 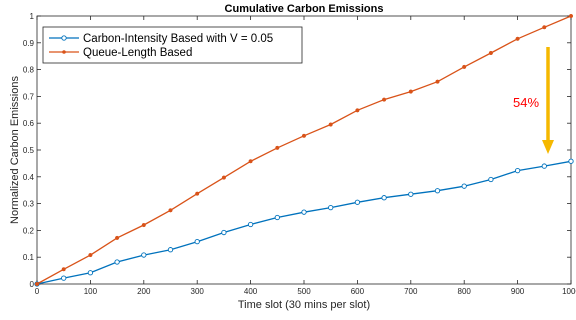 What do you see at coordinates (29, 123) in the screenshot?
I see `y-tick-label: 0.6` at bounding box center [29, 123].